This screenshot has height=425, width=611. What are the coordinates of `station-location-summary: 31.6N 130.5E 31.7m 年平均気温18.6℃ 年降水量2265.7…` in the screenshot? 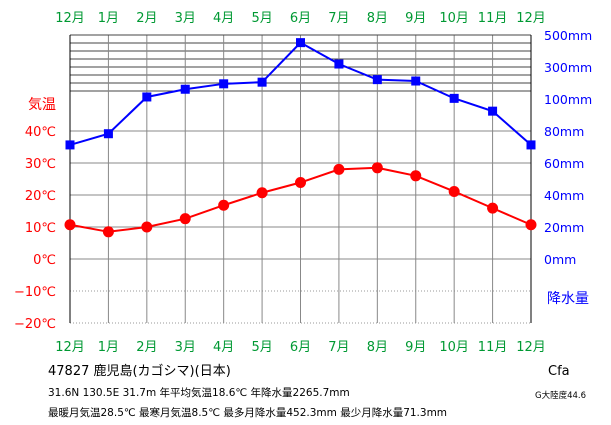 It's located at (199, 393).